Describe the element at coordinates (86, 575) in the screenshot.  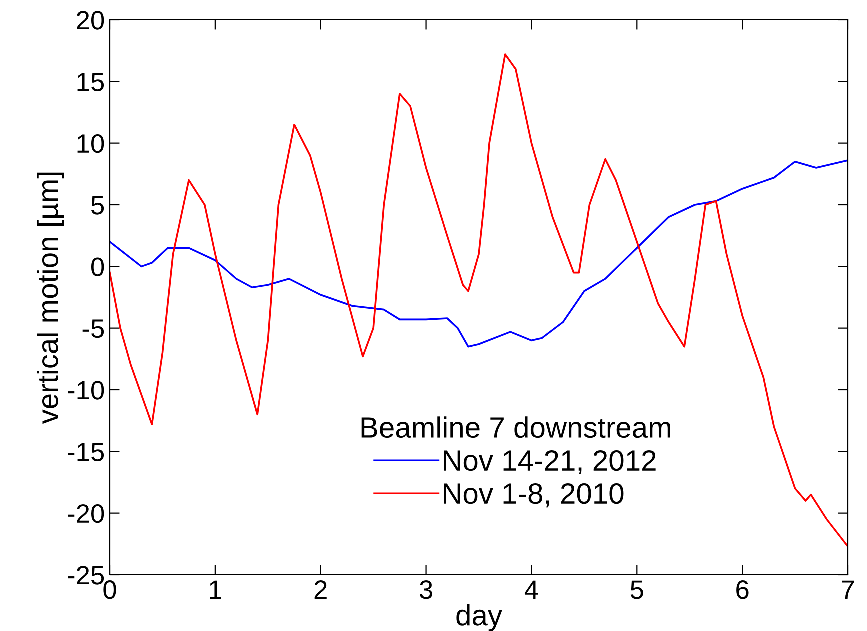
I see `y-tick-label: -25` at that location.